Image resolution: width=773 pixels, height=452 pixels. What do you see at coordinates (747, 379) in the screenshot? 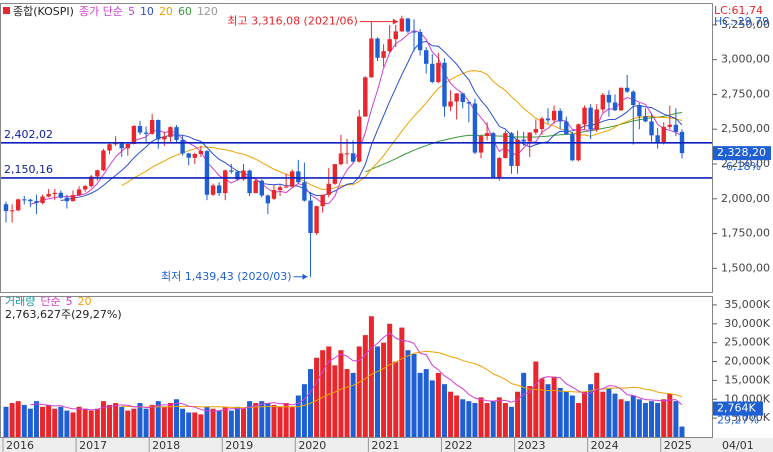
I see `y-tick-label: 15,000K` at bounding box center [747, 379].